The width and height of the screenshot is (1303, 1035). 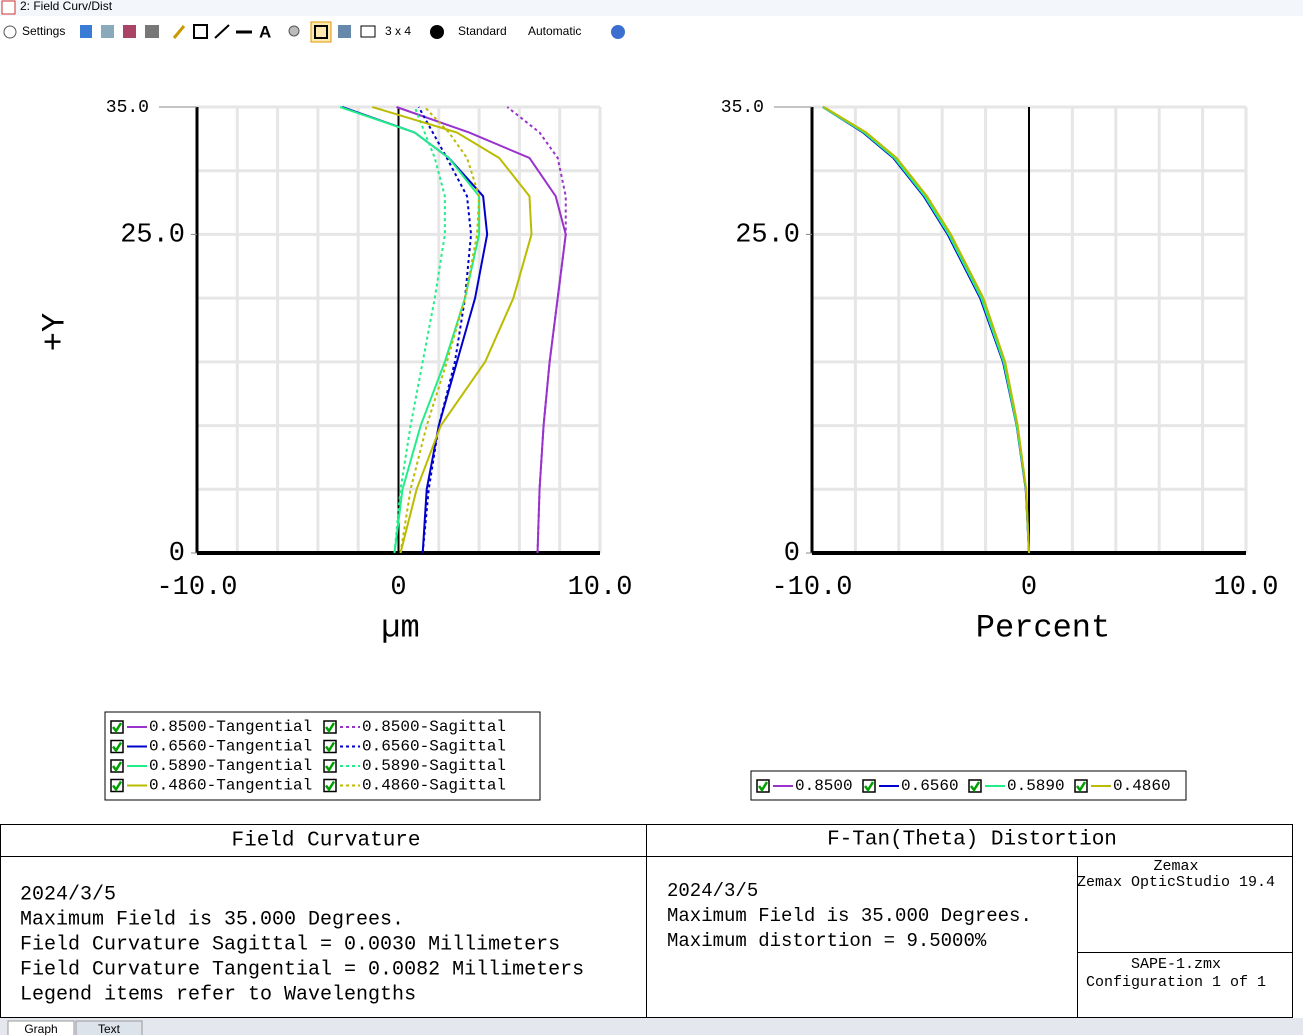 What do you see at coordinates (66, 6) in the screenshot?
I see `window-title: 2: Field Curv/Dist` at bounding box center [66, 6].